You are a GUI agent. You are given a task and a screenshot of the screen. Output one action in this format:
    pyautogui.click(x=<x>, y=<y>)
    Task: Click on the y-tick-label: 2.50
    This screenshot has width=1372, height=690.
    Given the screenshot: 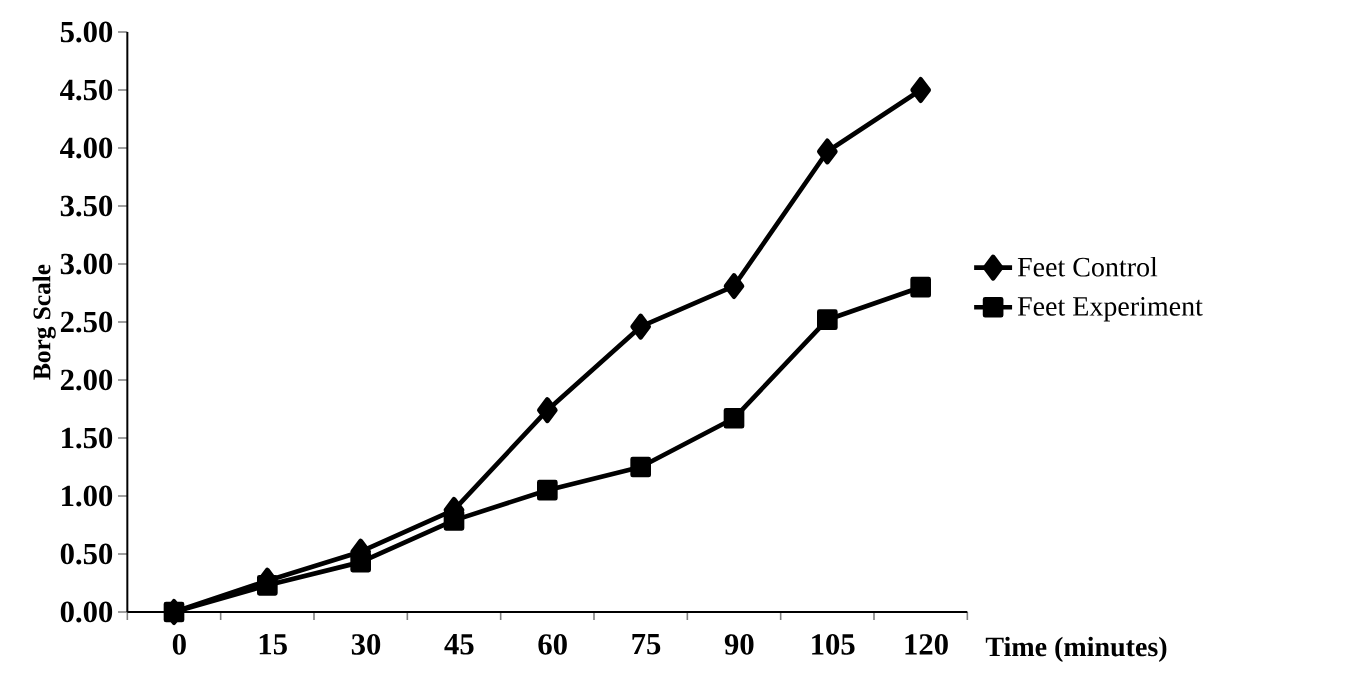 What is the action you would take?
    pyautogui.click(x=86, y=322)
    